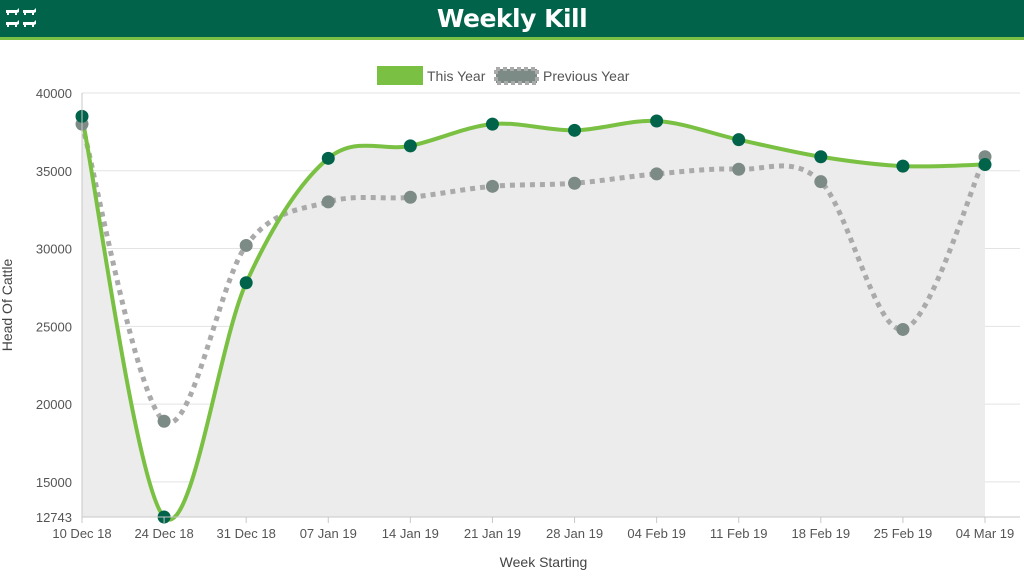 The width and height of the screenshot is (1024, 578). I want to click on x-tick-label: 25 Feb 19, so click(903, 533).